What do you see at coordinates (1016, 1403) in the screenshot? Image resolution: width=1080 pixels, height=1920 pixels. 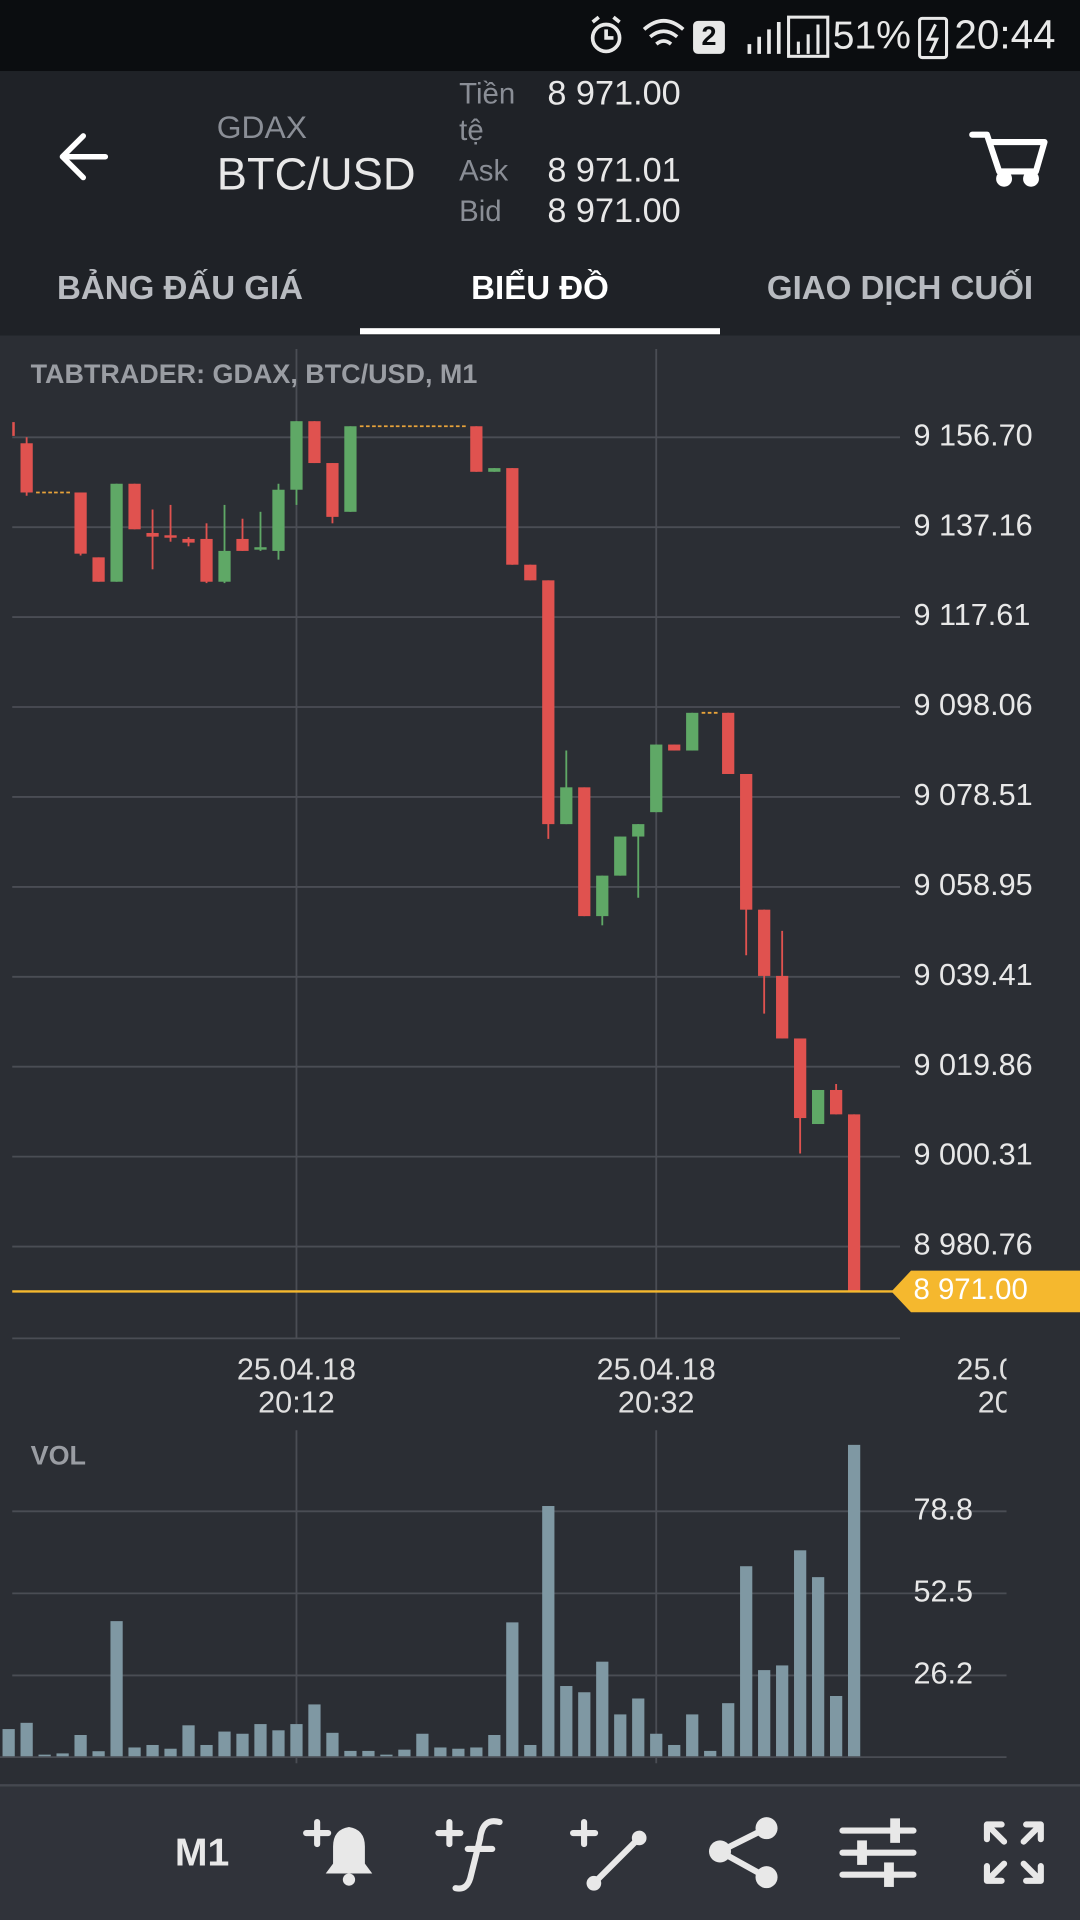 I see `x-tick-label: 20:52` at bounding box center [1016, 1403].